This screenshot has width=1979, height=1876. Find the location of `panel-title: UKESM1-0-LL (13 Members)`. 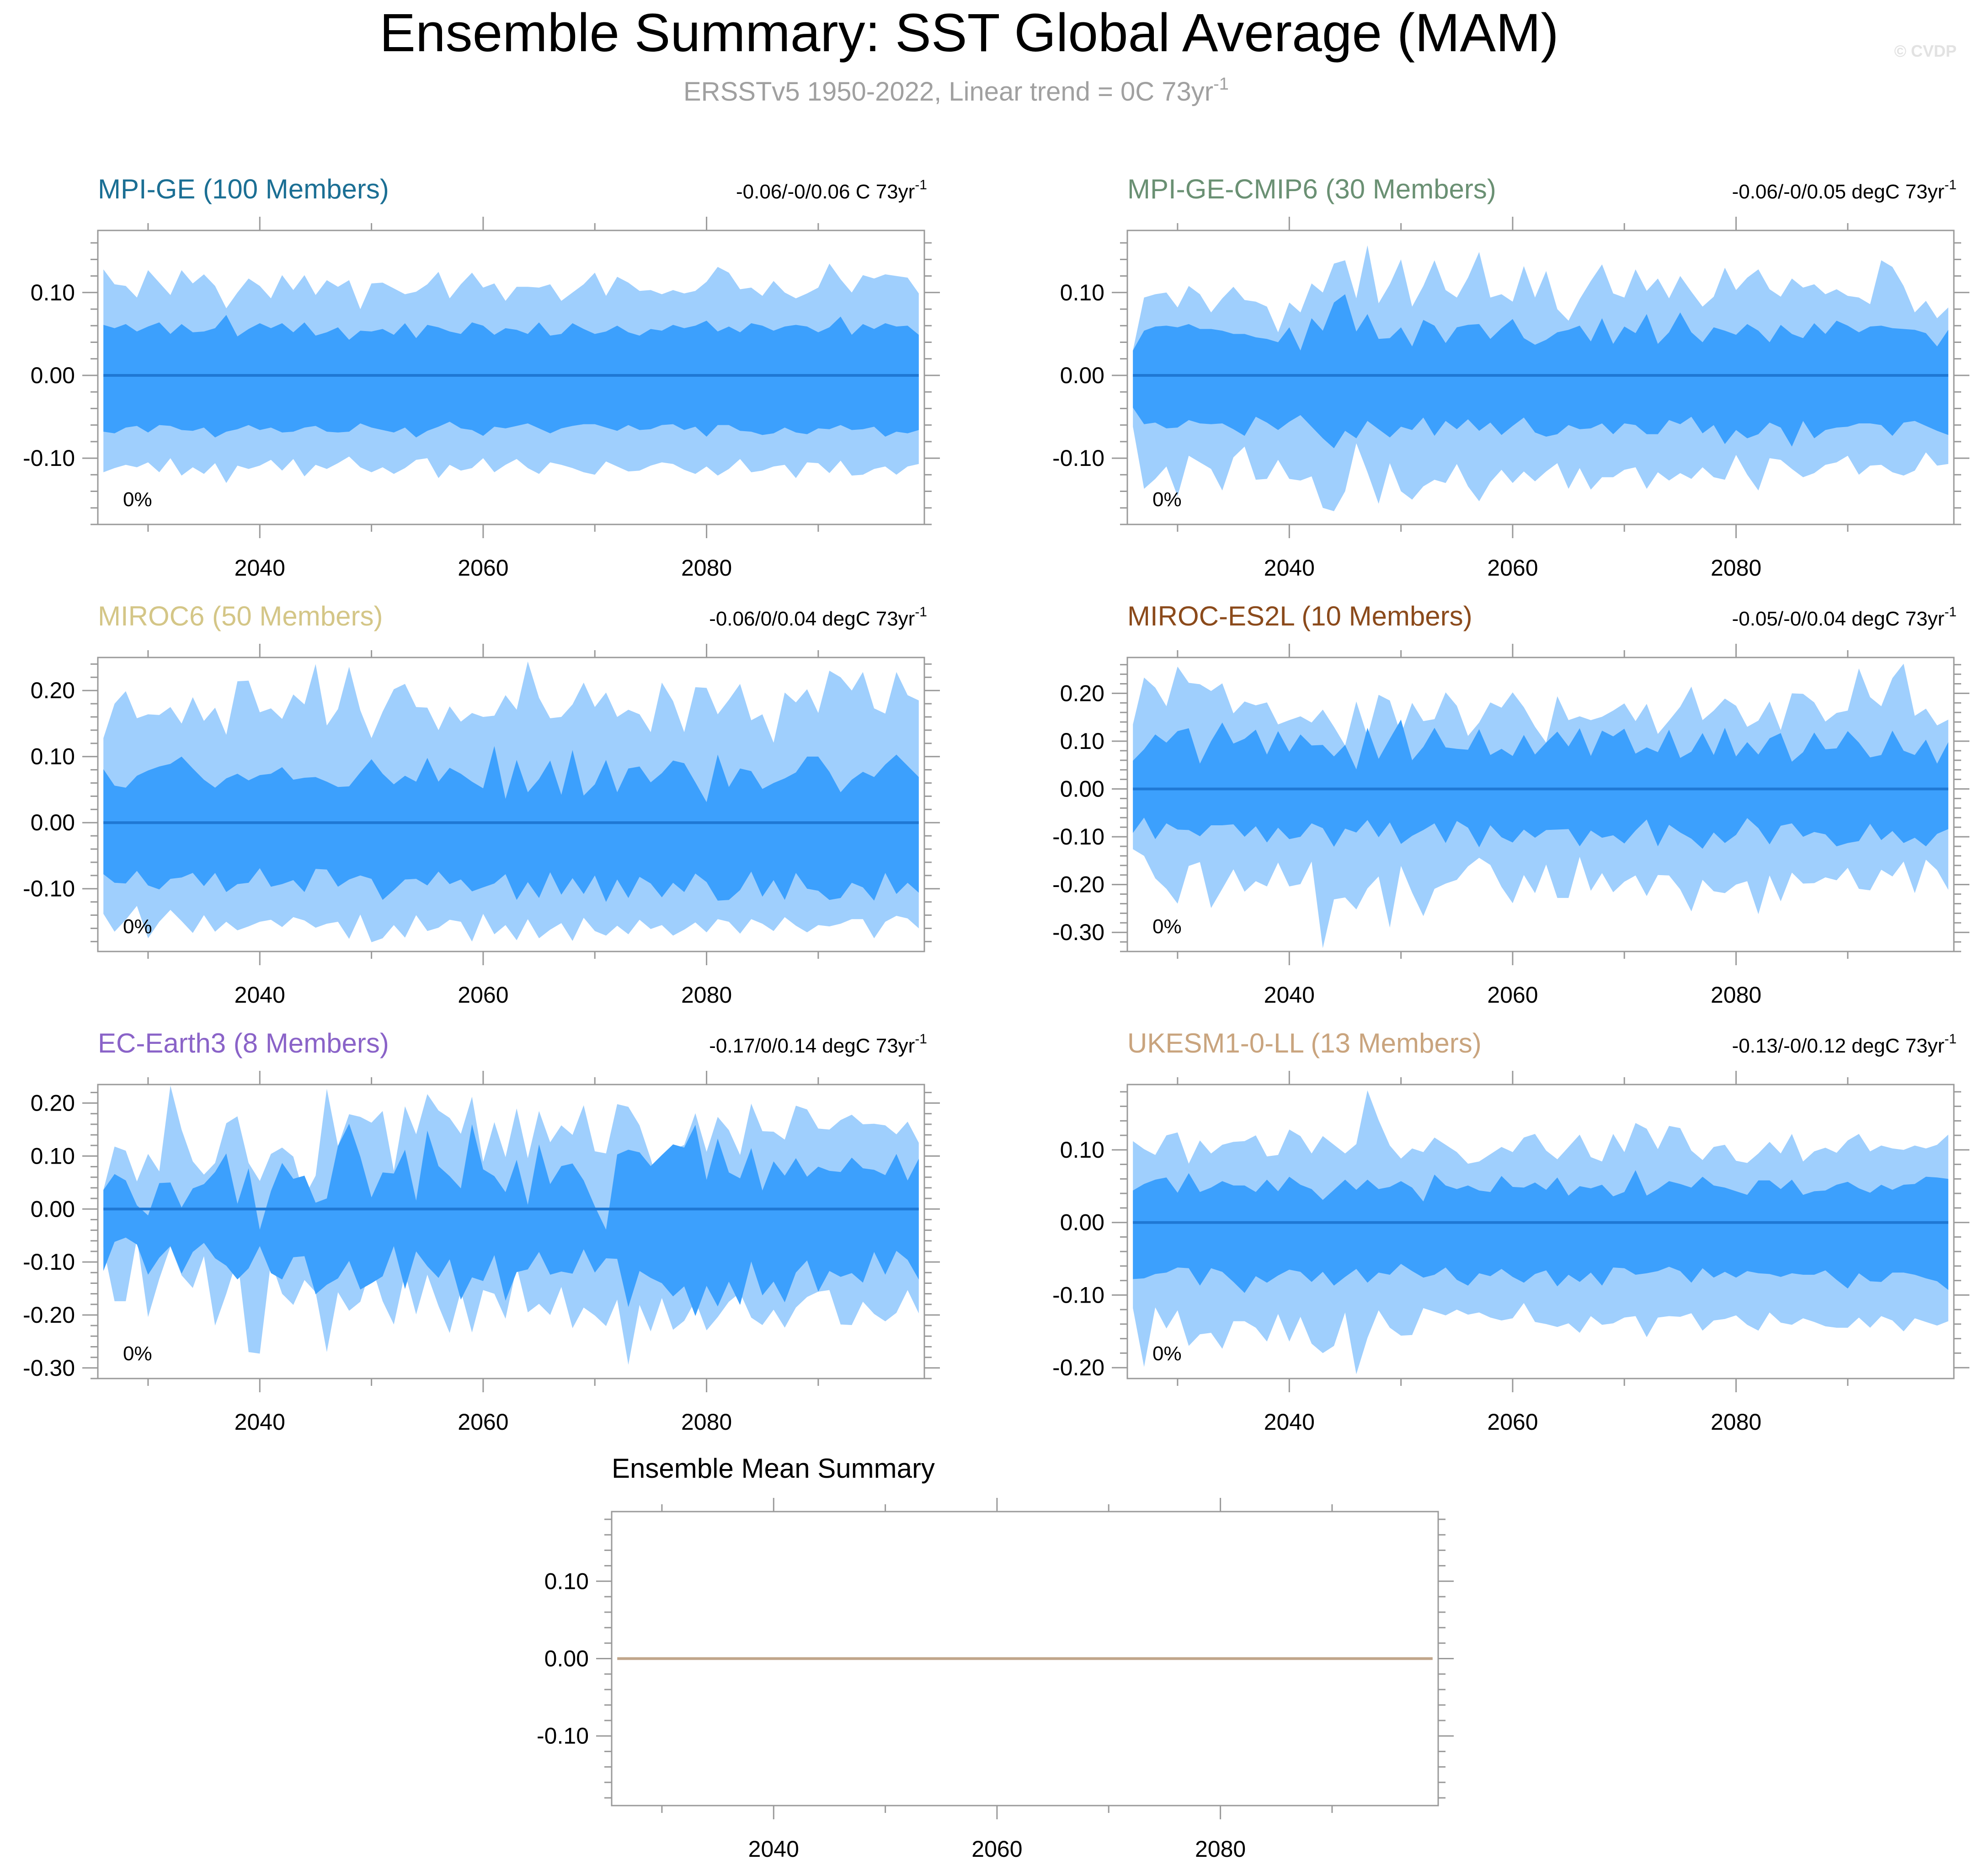

panel-title: UKESM1-0-LL (13 Members) is located at coordinates (1304, 1043).